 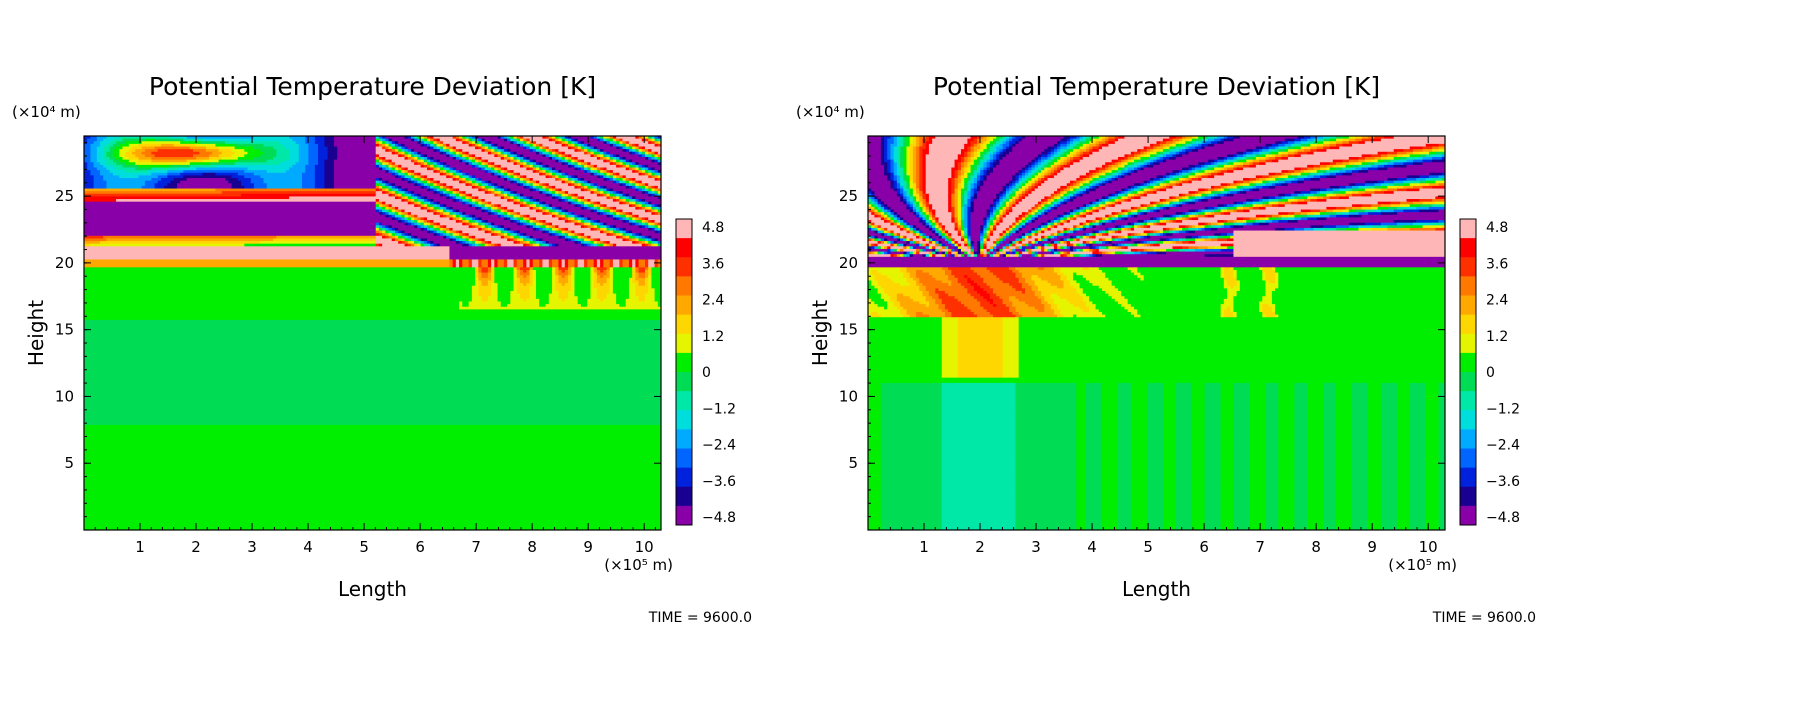 What do you see at coordinates (252, 547) in the screenshot?
I see `x-tick-label: 3` at bounding box center [252, 547].